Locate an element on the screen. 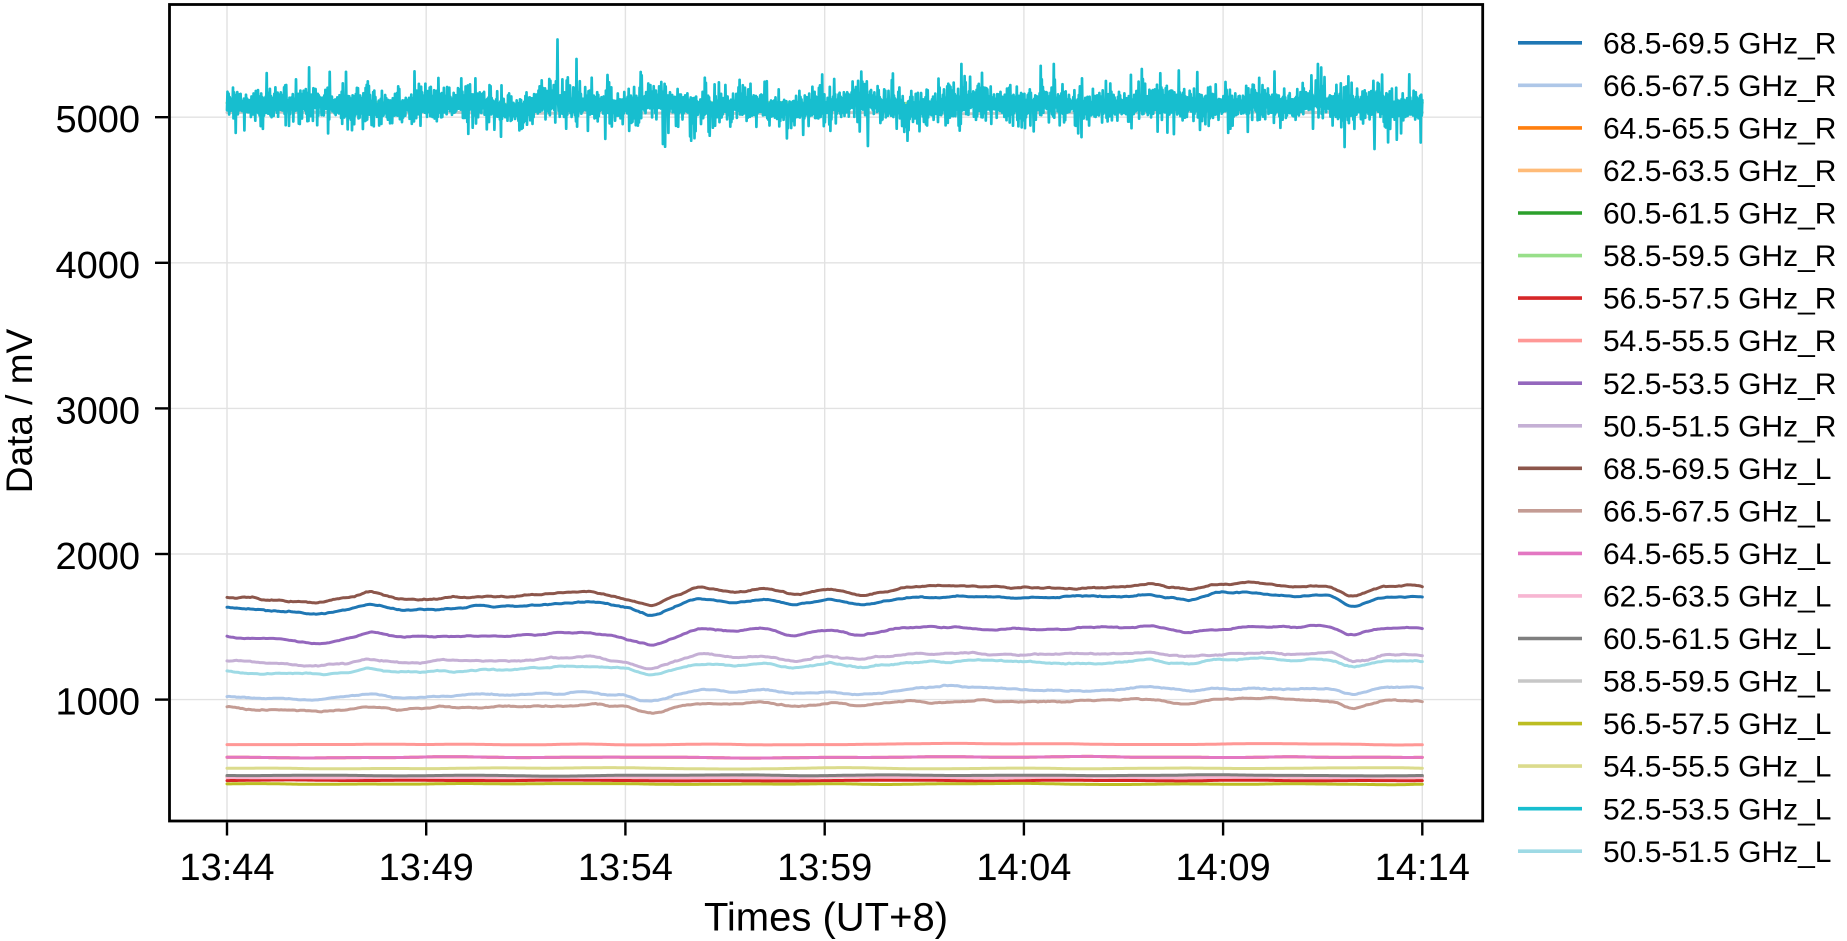 The width and height of the screenshot is (1847, 941). svg-text: 14:09 is located at coordinates (1223, 868).